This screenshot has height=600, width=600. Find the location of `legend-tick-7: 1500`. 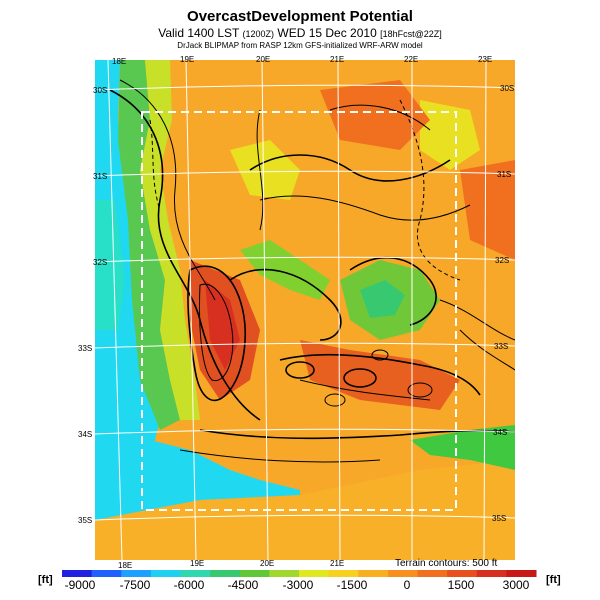

legend-tick-7: 1500 is located at coordinates (461, 585).